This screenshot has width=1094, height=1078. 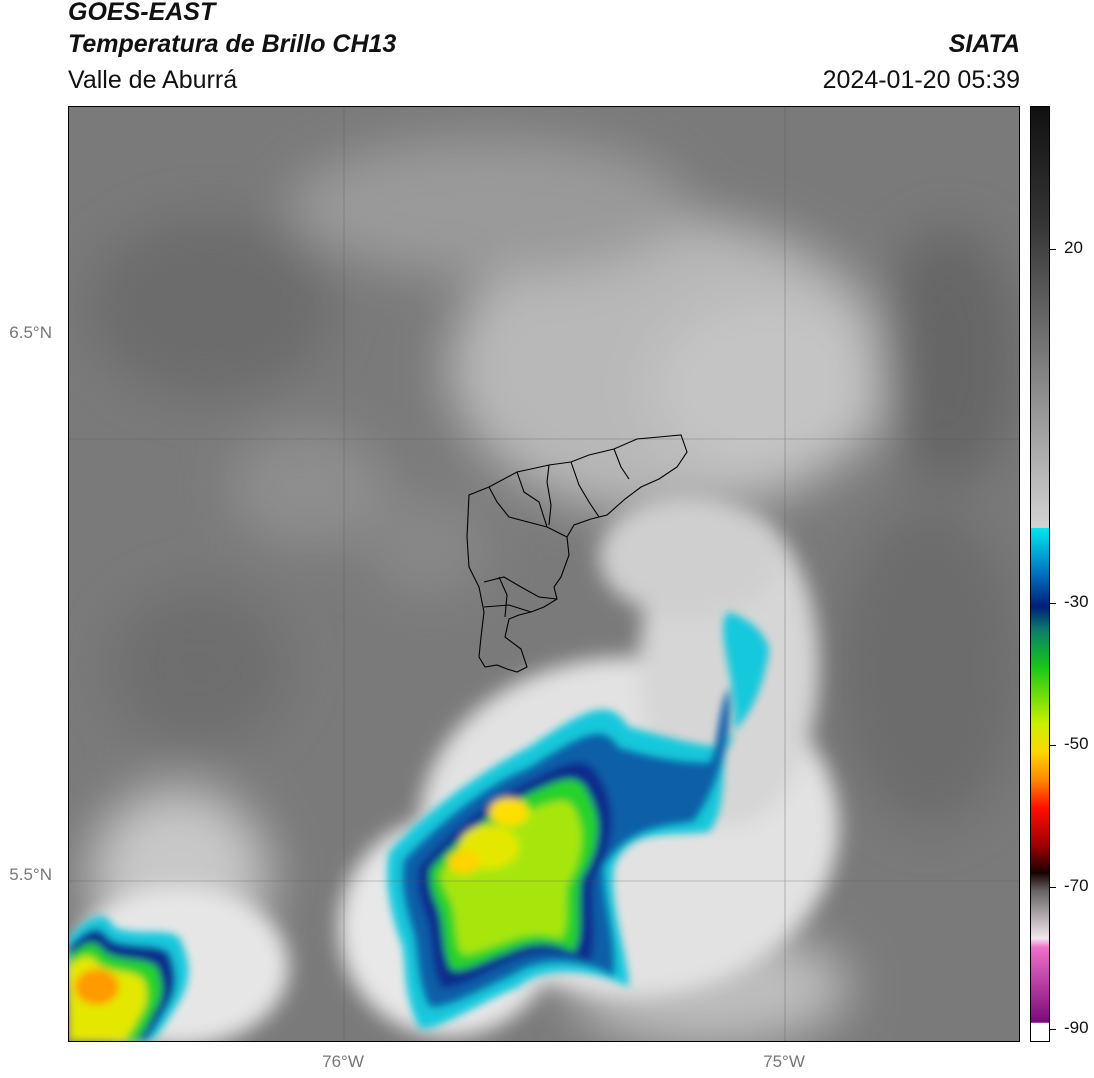 What do you see at coordinates (984, 44) in the screenshot?
I see `organization-label: SIATA` at bounding box center [984, 44].